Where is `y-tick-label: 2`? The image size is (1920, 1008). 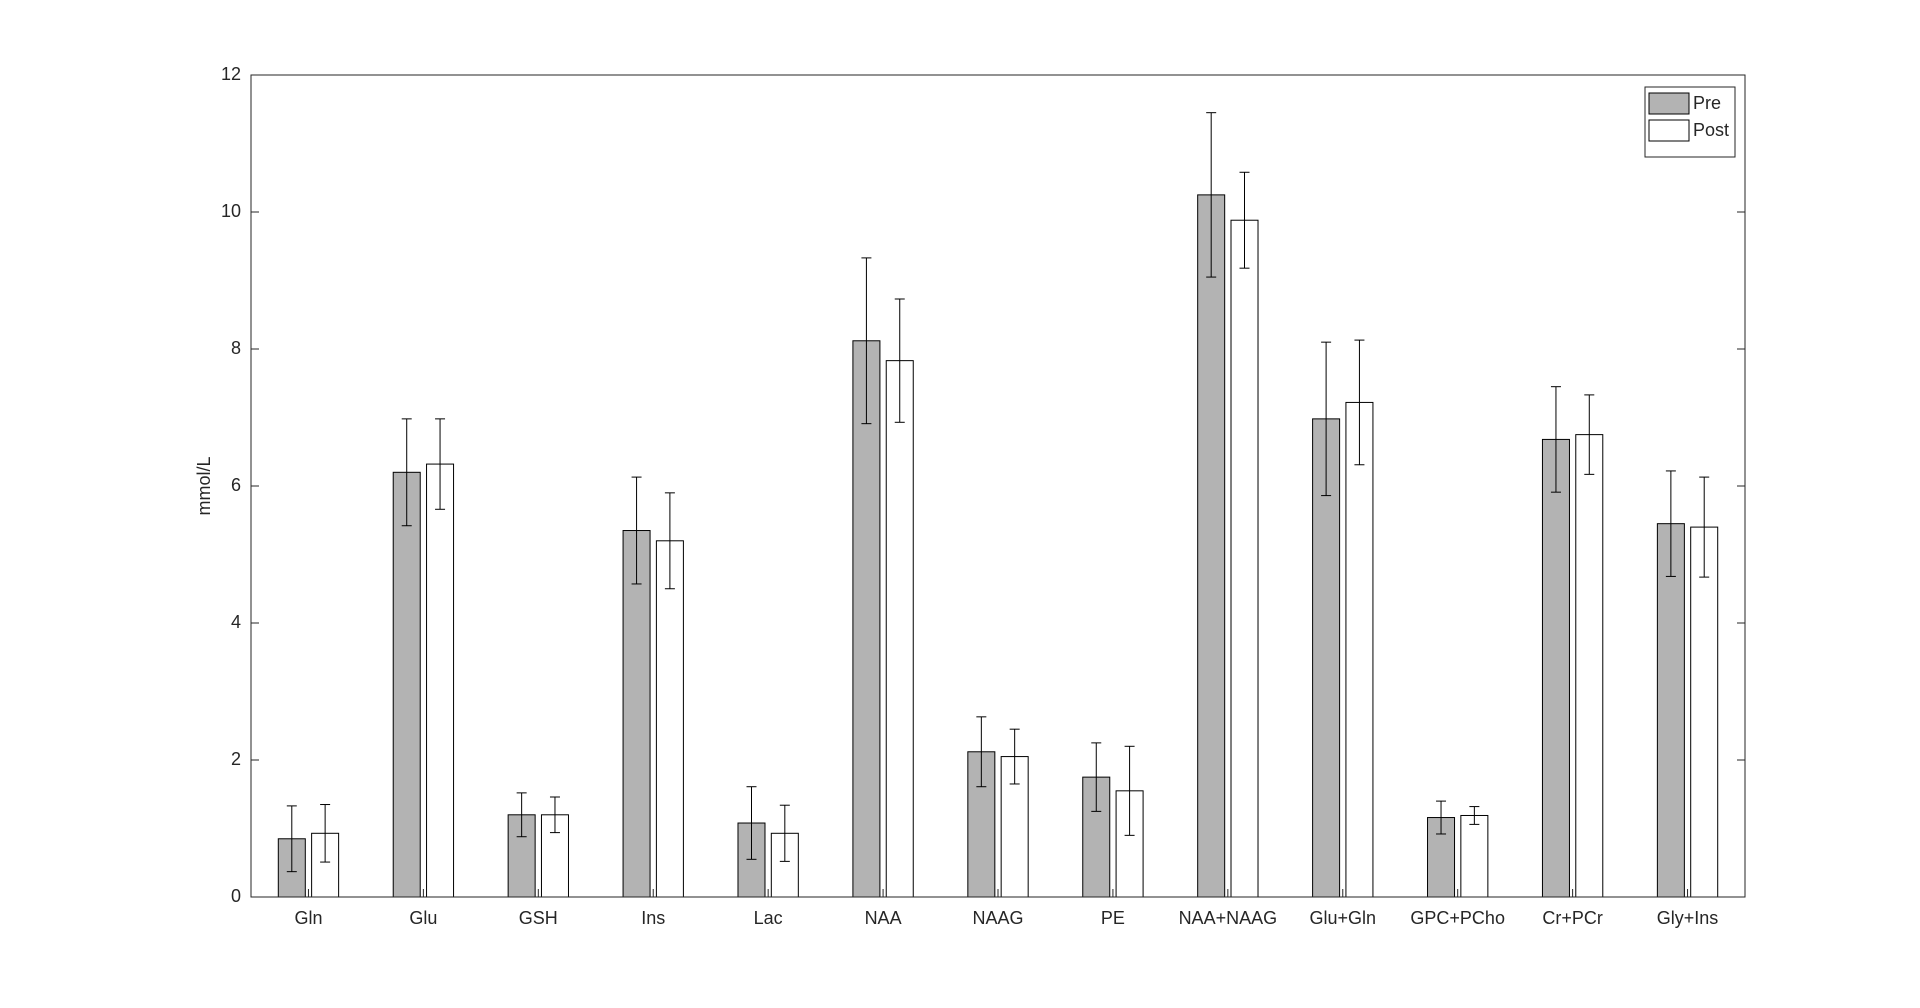 y-tick-label: 2 is located at coordinates (236, 759).